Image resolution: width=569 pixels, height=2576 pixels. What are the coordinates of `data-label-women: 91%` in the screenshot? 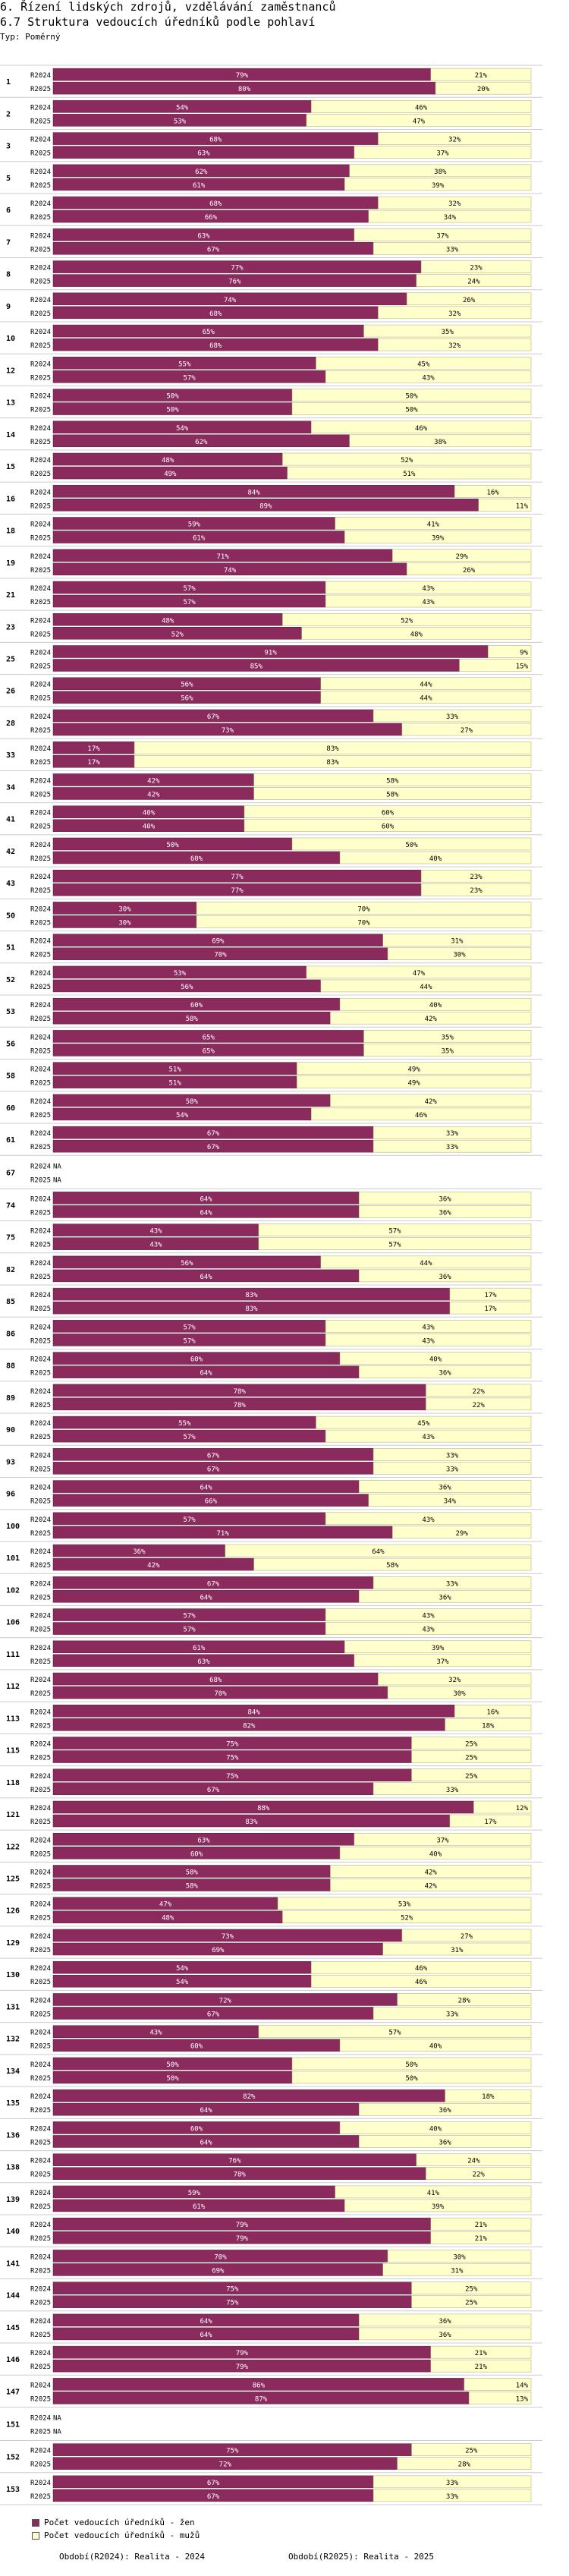 It's located at (271, 653).